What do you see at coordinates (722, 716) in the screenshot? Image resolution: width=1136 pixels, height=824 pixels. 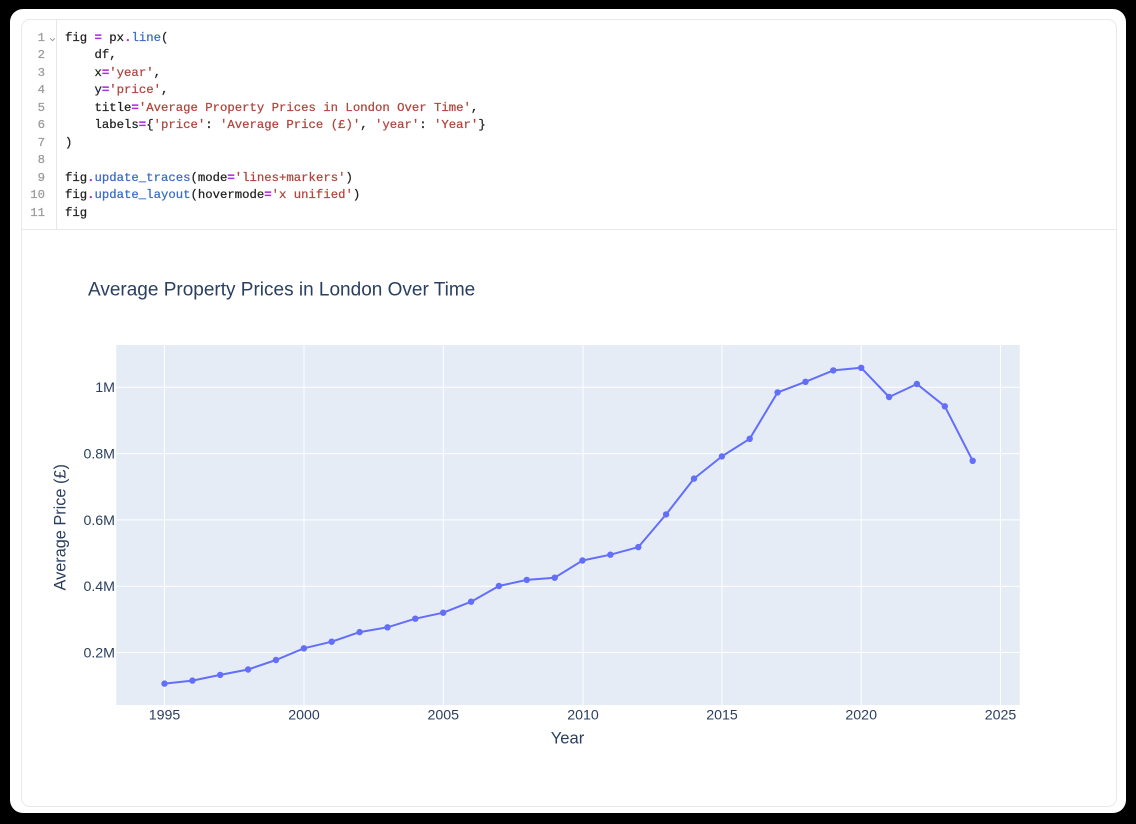 I see `svg-text: 2015` at bounding box center [722, 716].